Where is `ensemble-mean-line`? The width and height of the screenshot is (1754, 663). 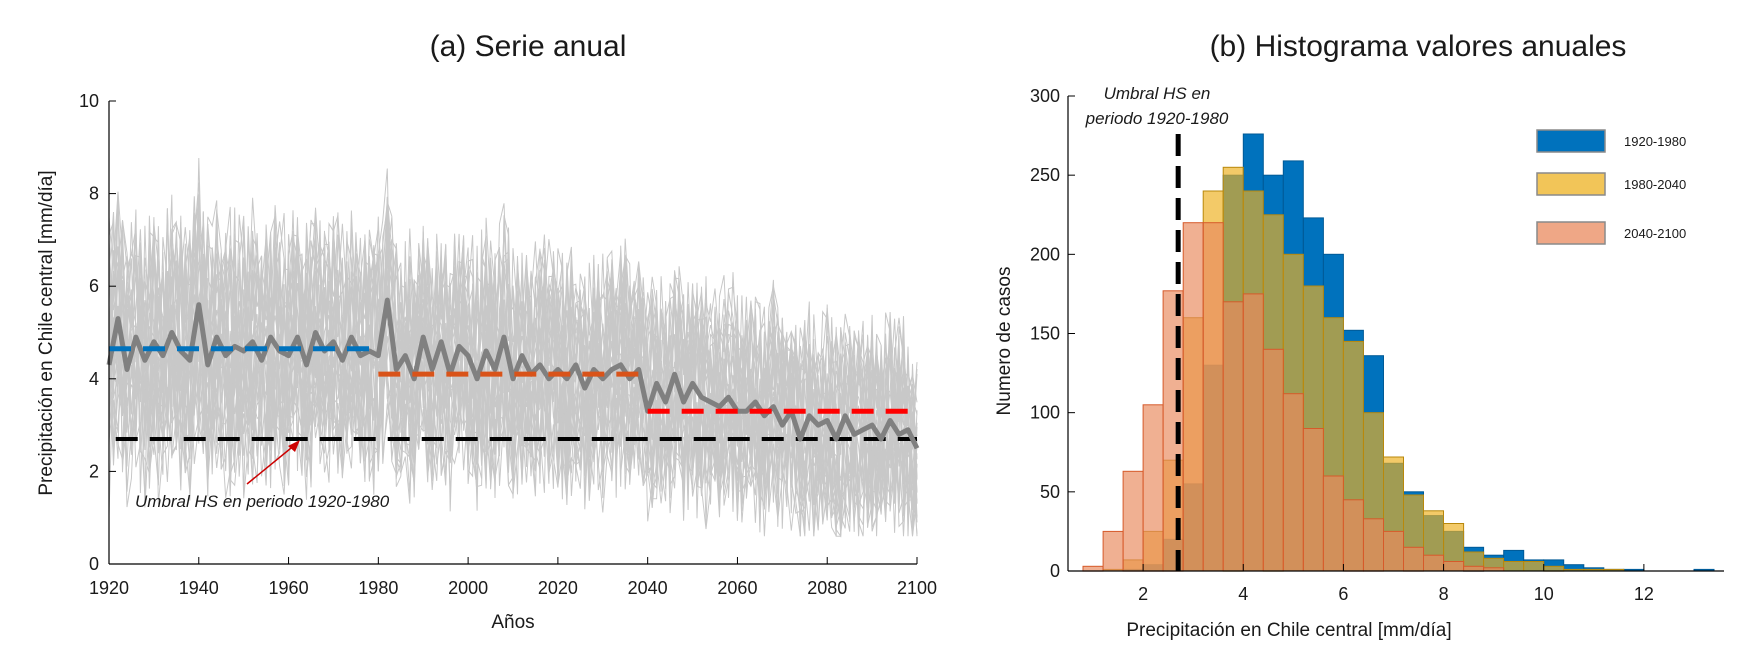 ensemble-mean-line is located at coordinates (513, 373).